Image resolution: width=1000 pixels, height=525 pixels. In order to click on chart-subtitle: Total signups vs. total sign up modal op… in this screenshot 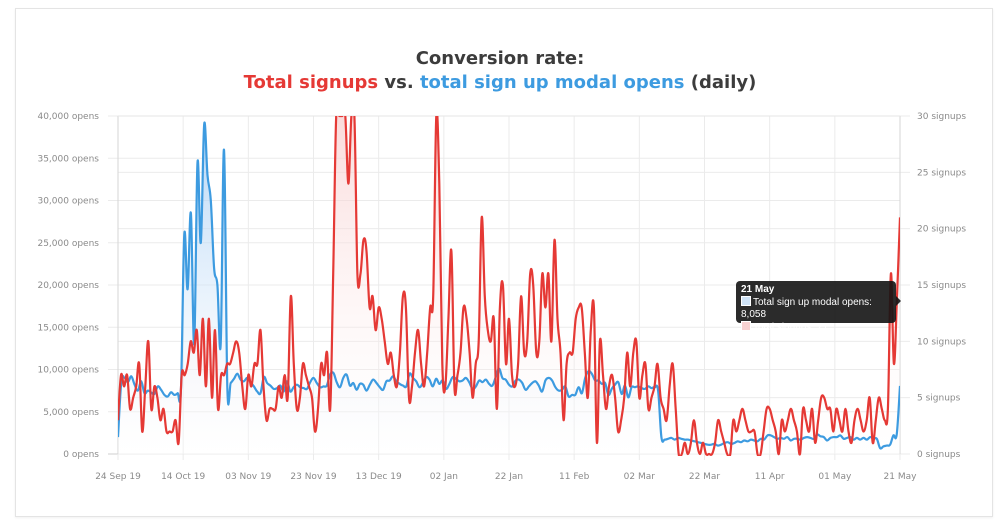, I will do `click(500, 82)`.